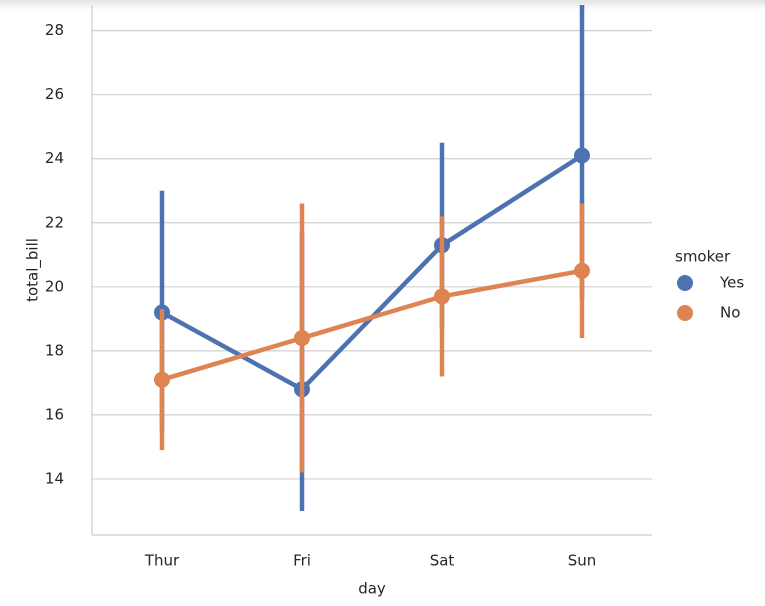 This screenshot has width=765, height=606. I want to click on x-axis-label: day, so click(372, 589).